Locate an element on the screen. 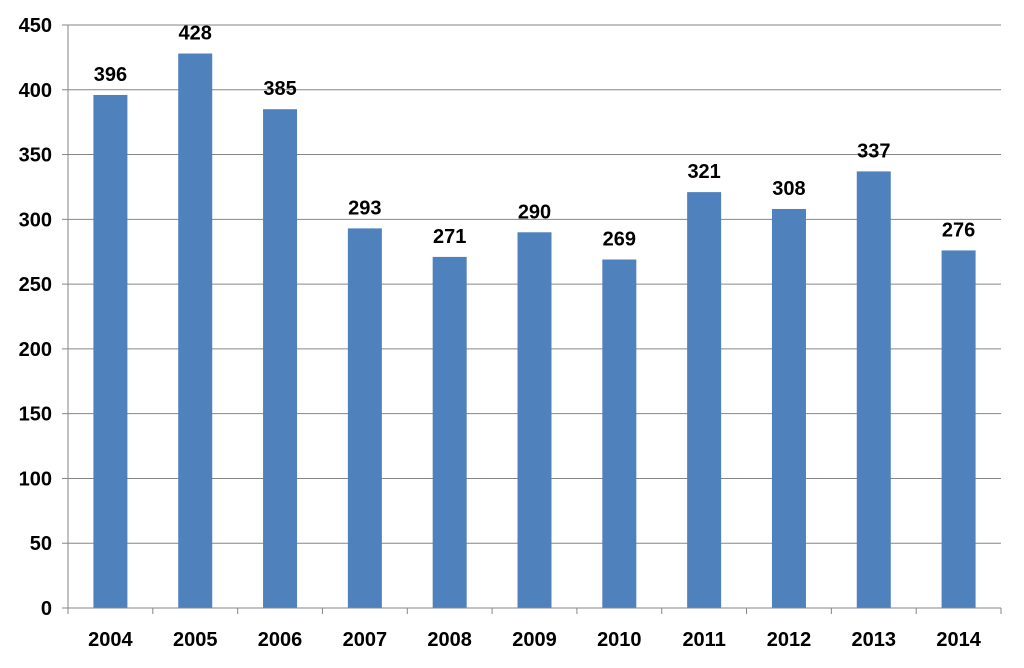 The width and height of the screenshot is (1024, 668). y-axis-ticks: 0 50 100 150 200 250 300 350 400 450 is located at coordinates (43, 317).